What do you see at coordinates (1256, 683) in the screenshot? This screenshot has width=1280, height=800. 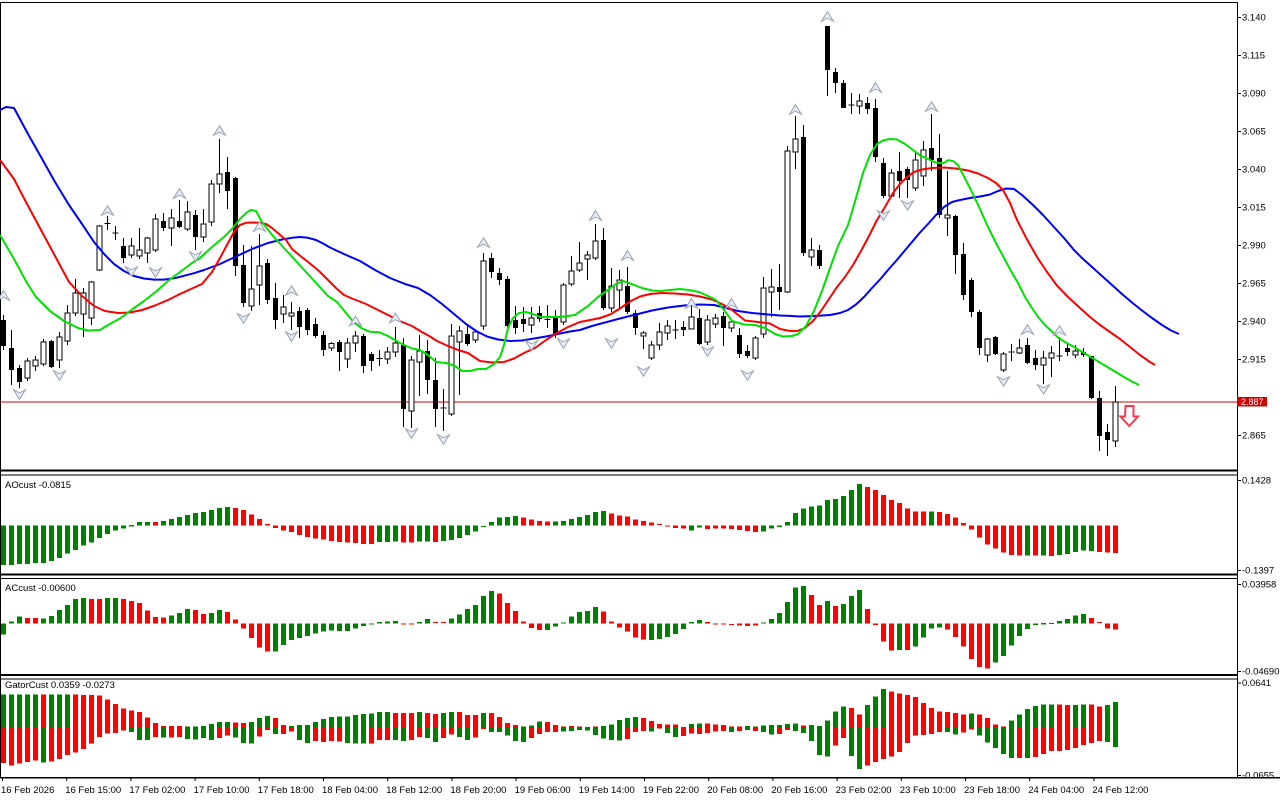 I see `svg-text: 0.0641` at bounding box center [1256, 683].